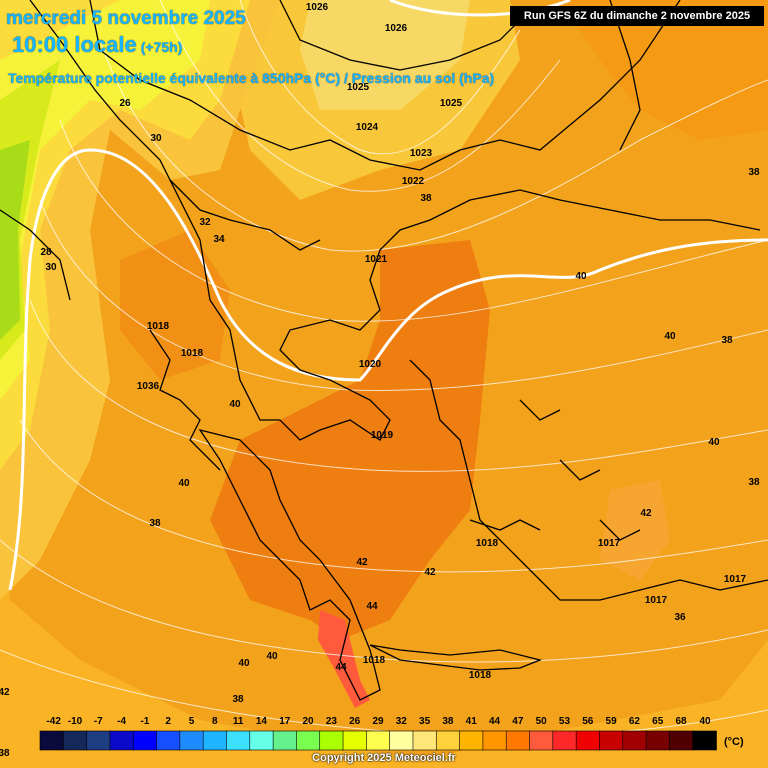  What do you see at coordinates (376, 259) in the screenshot?
I see `pressure-label: 1021` at bounding box center [376, 259].